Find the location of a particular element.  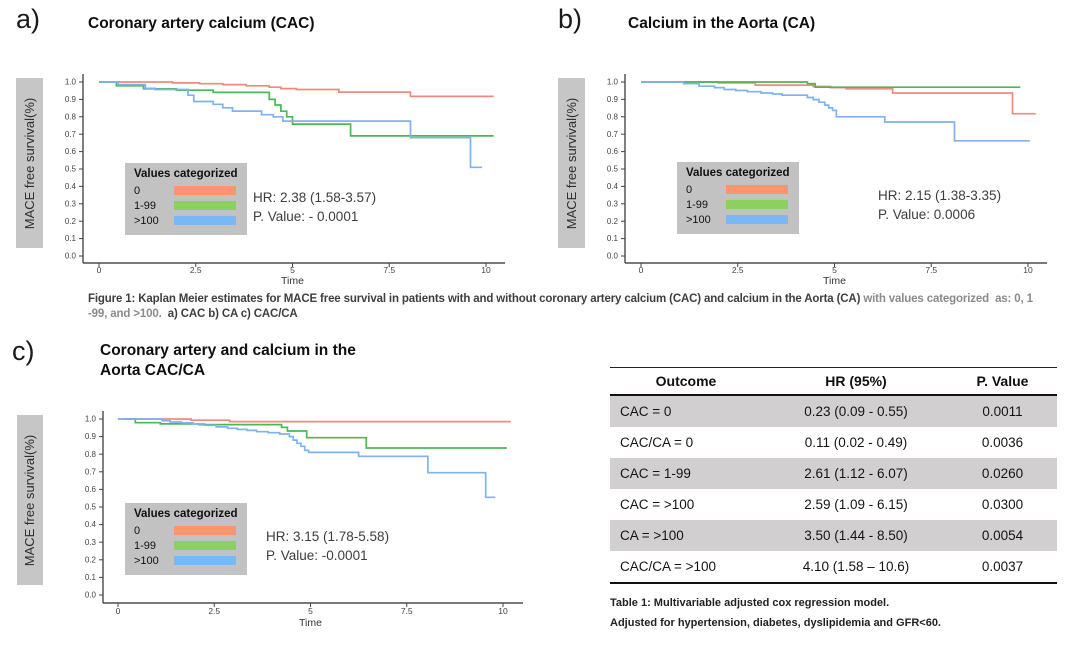

panel-c-title-line1: Coronary artery and calcium in the is located at coordinates (228, 350).